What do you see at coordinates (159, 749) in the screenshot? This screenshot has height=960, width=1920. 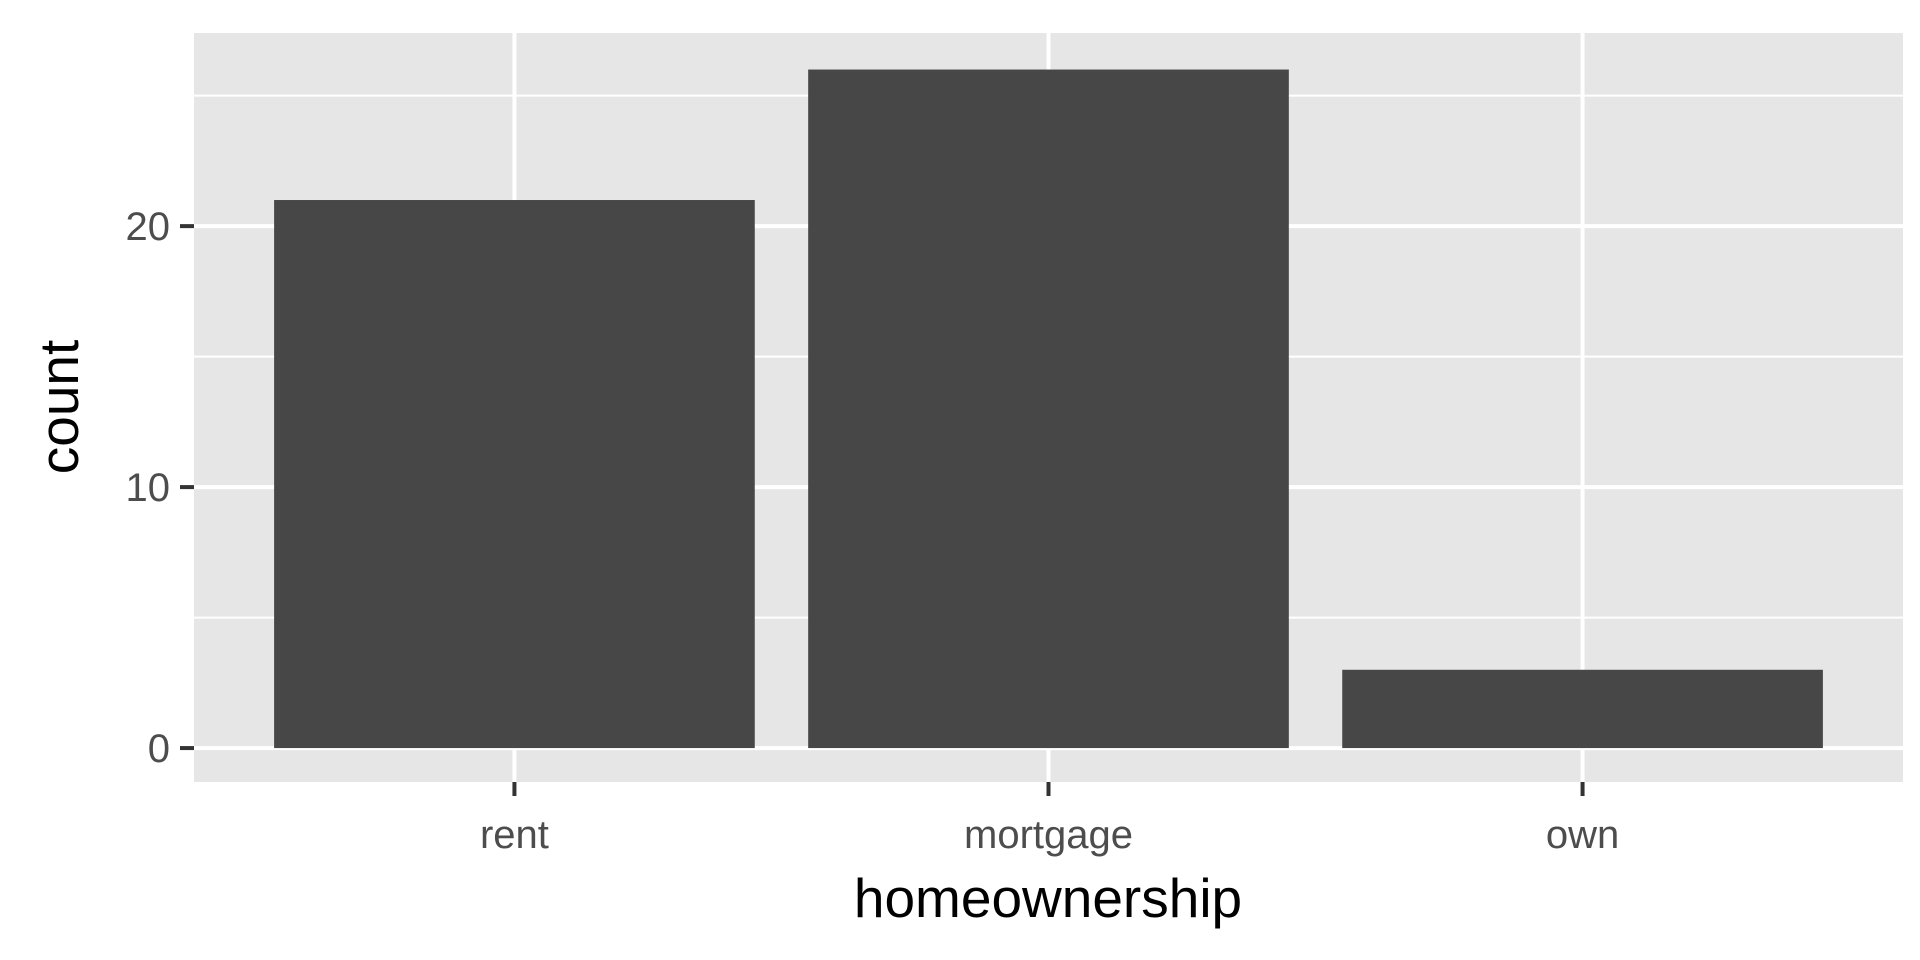 I see `y-tick-label: 0` at bounding box center [159, 749].